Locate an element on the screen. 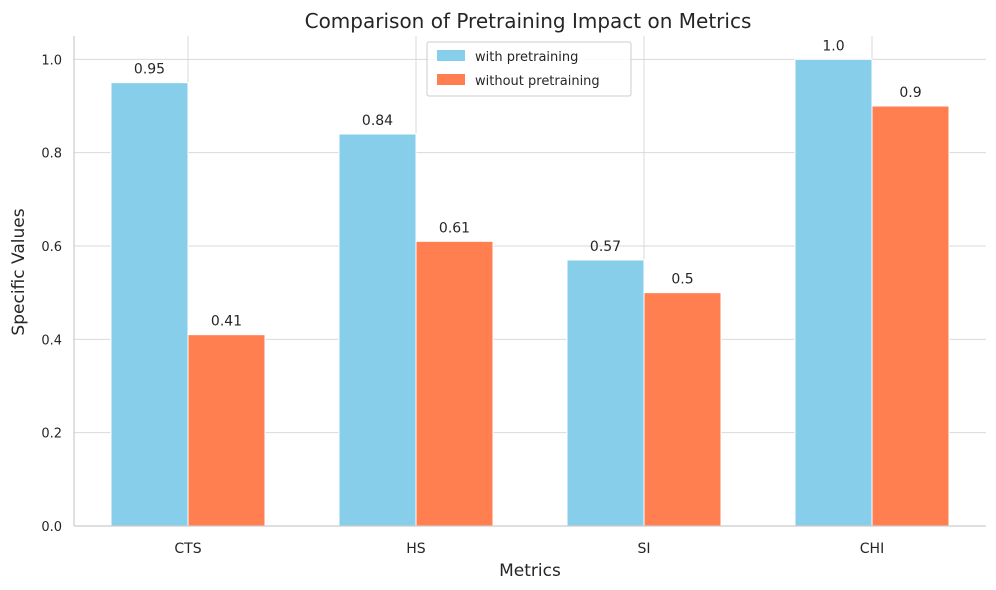 The width and height of the screenshot is (996, 590). data-label: 0.5 is located at coordinates (682, 280).